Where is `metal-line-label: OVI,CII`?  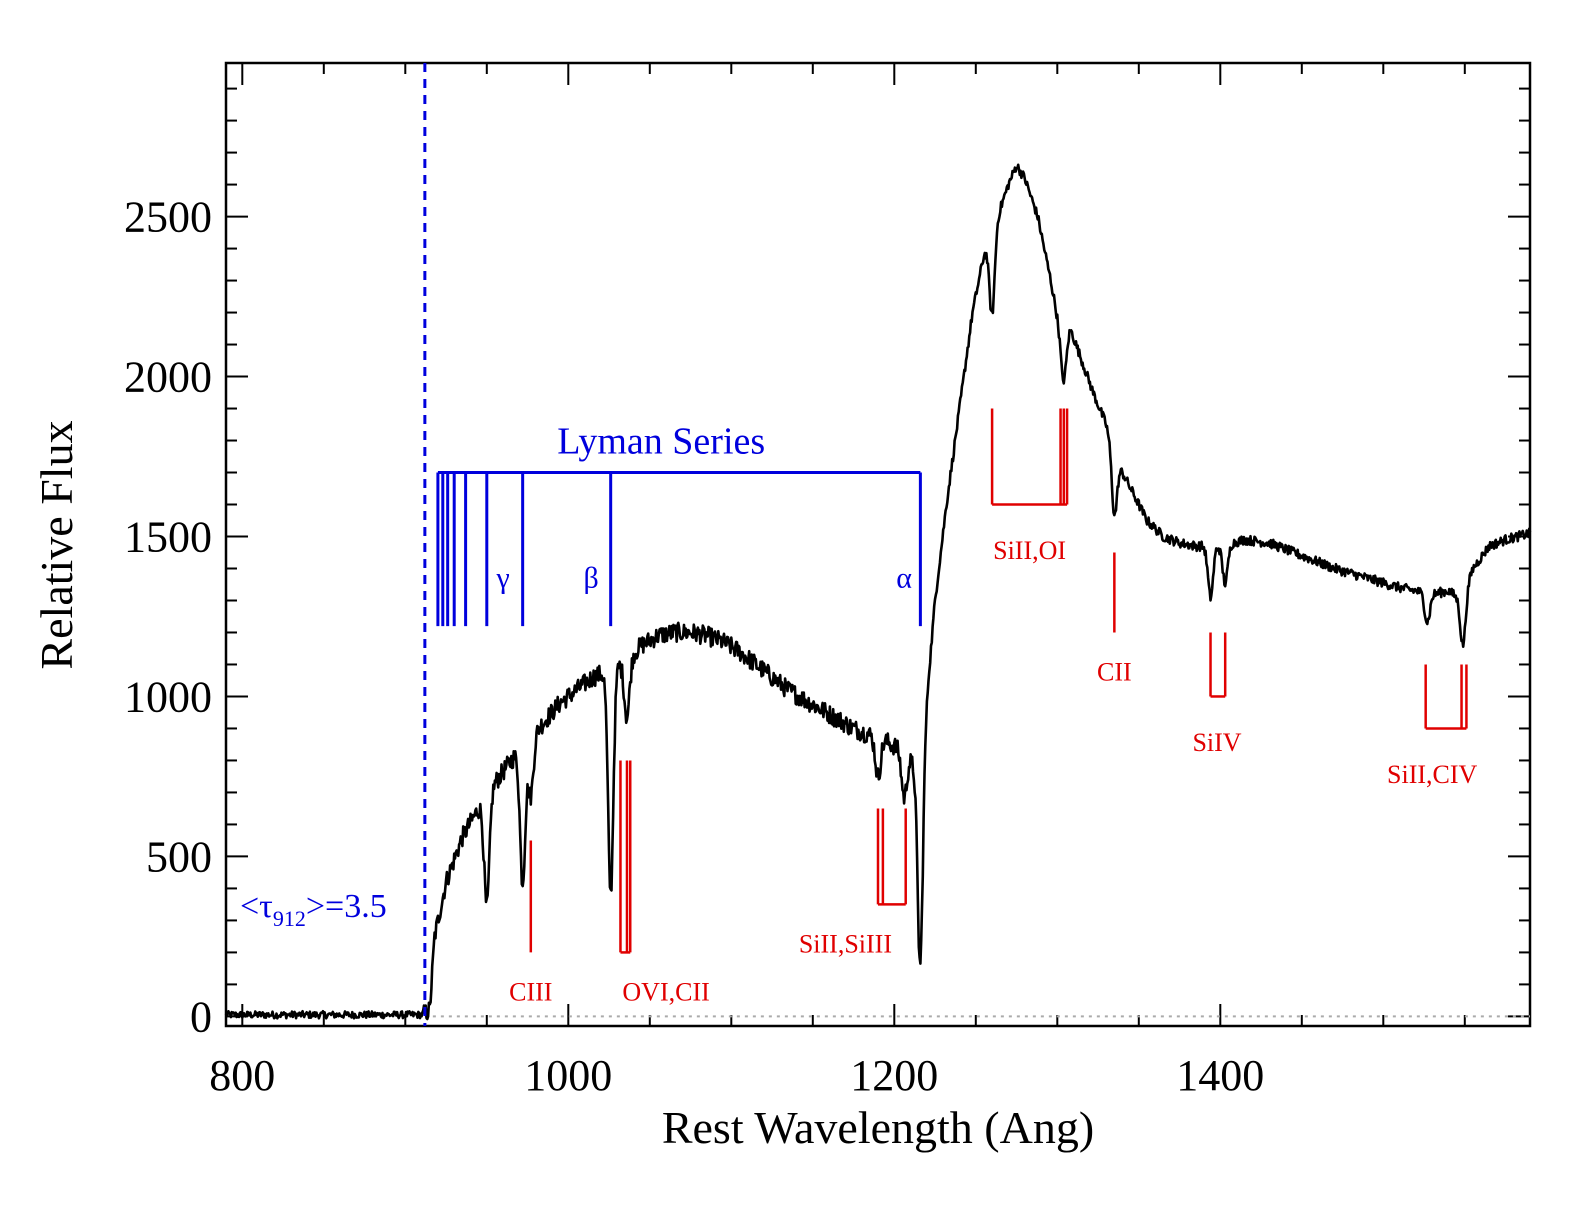 metal-line-label: OVI,CII is located at coordinates (665, 991).